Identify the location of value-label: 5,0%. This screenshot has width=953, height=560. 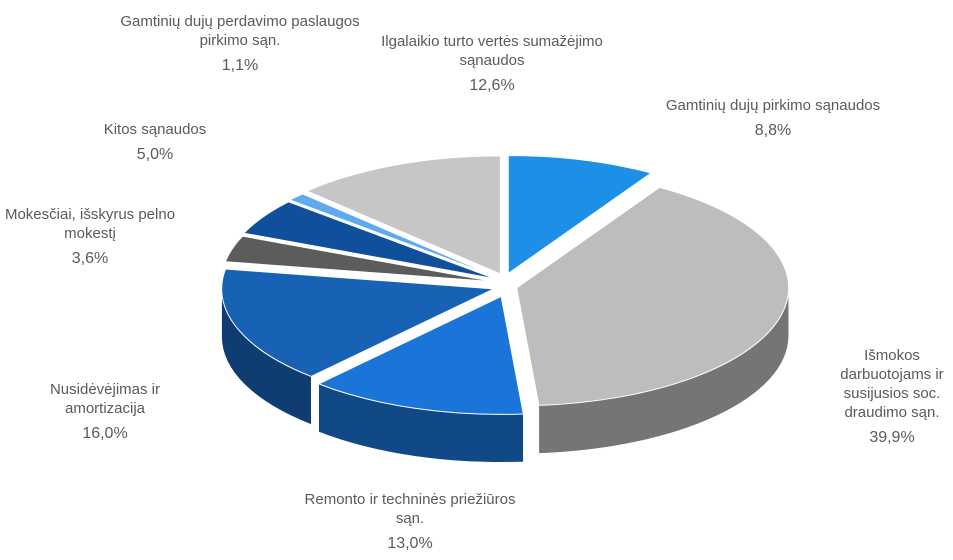
(155, 154).